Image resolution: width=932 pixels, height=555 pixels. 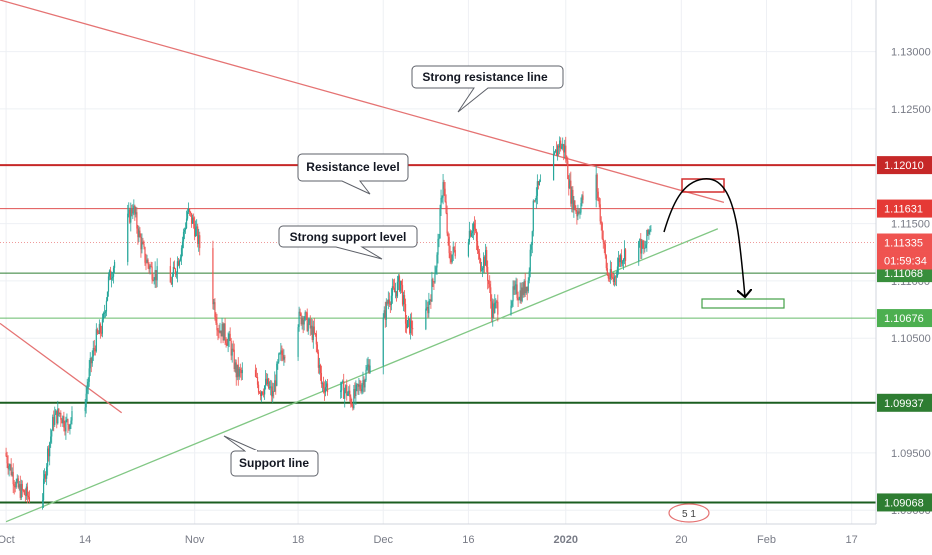 I want to click on callout-resistance-level: Resistance level, so click(x=353, y=174).